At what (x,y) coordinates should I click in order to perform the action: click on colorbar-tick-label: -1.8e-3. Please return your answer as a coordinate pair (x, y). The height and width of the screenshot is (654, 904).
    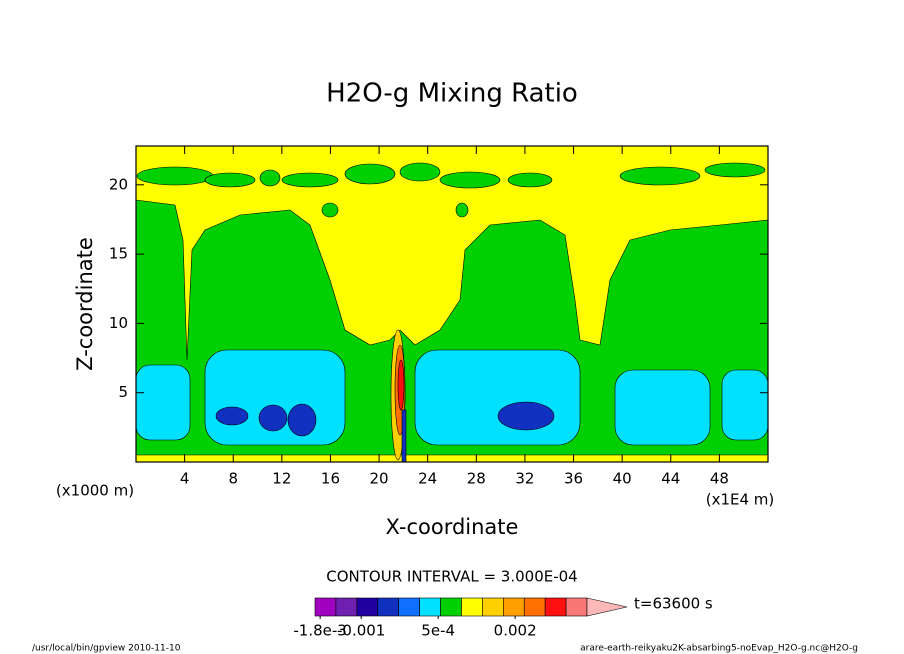
    Looking at the image, I should click on (319, 631).